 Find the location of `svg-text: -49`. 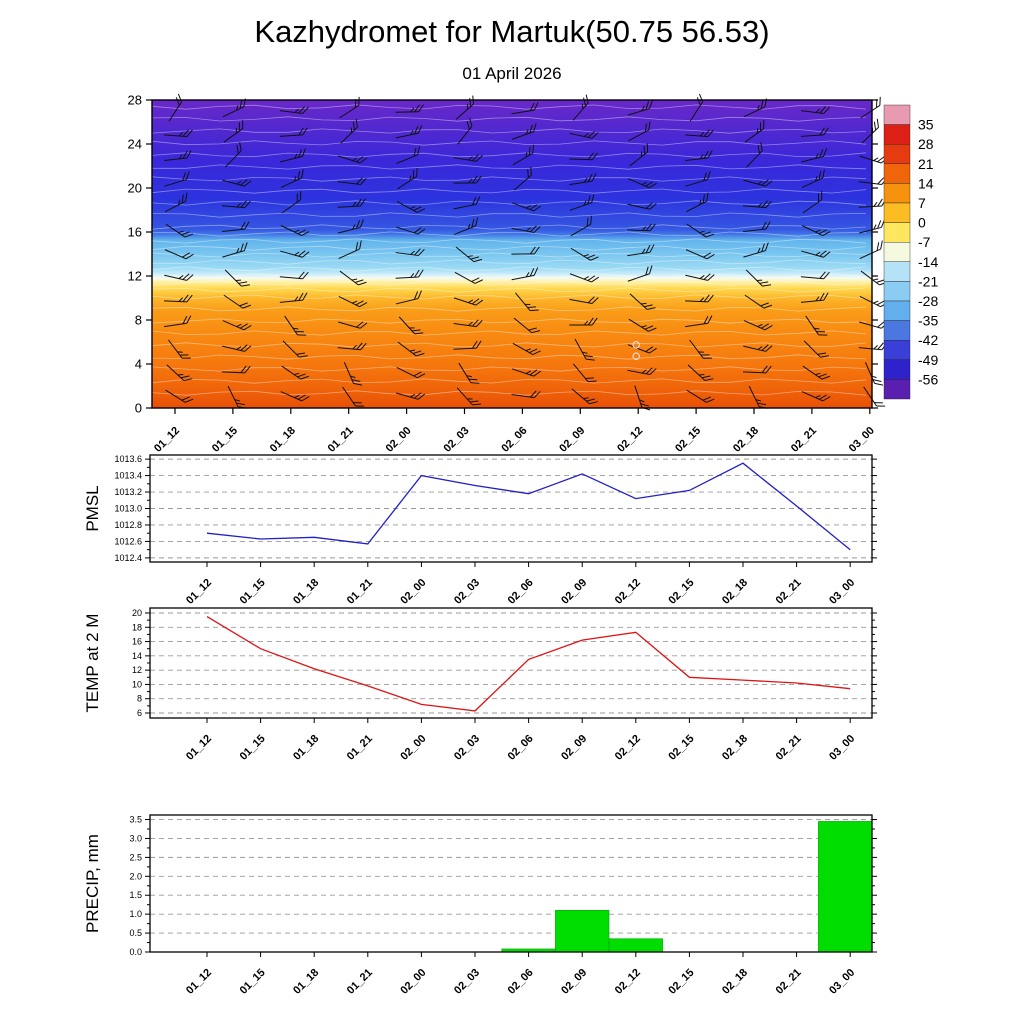

svg-text: -49 is located at coordinates (928, 360).